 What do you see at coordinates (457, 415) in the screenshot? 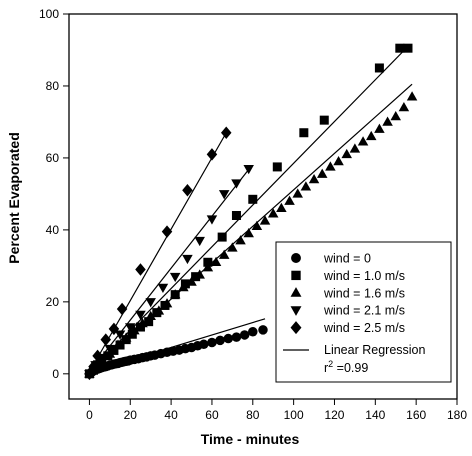
I see `x-tick-label-180: 180` at bounding box center [457, 415].